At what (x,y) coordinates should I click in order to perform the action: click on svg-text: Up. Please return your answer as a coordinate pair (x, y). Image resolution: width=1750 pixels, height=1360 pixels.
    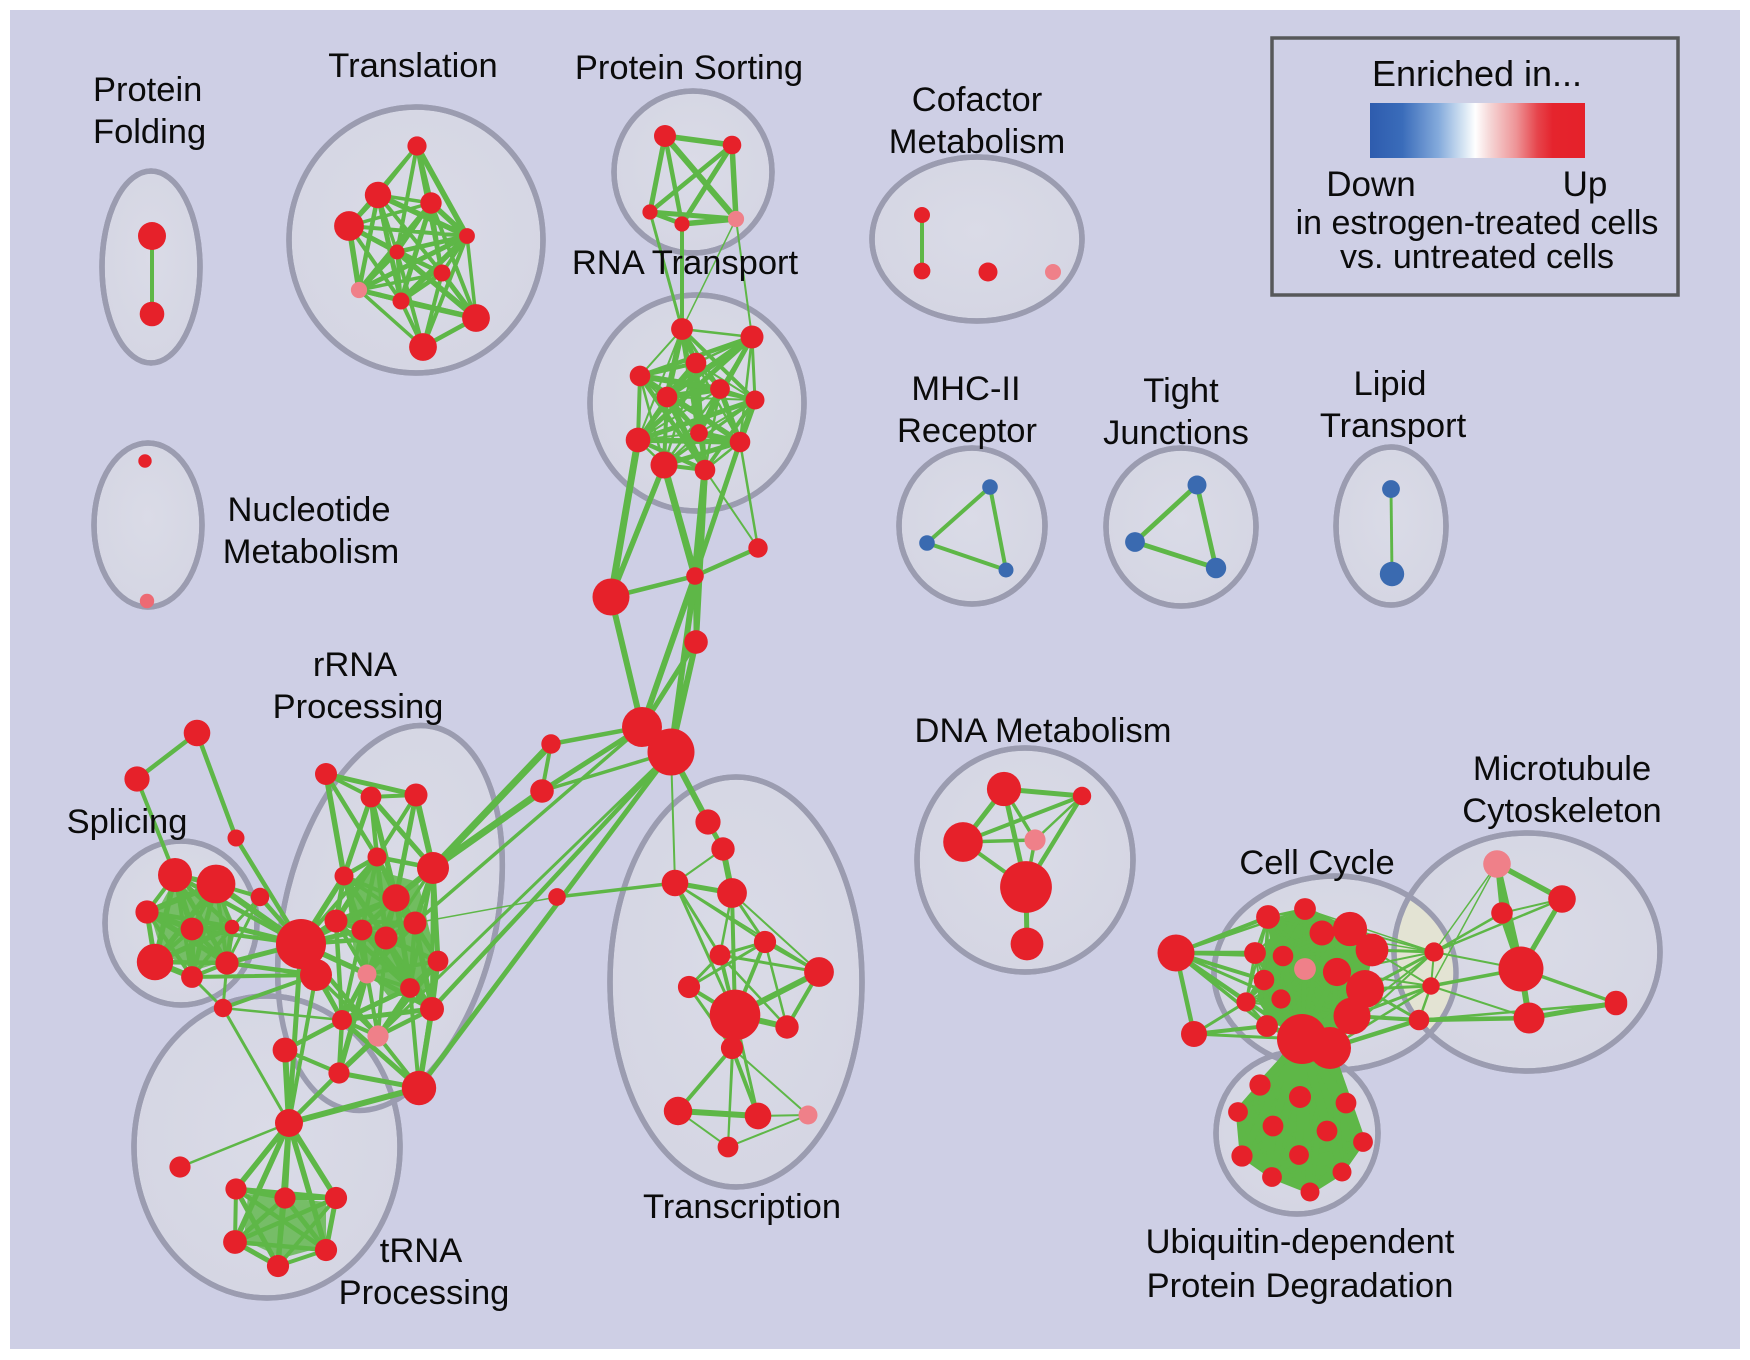
    Looking at the image, I should click on (1585, 184).